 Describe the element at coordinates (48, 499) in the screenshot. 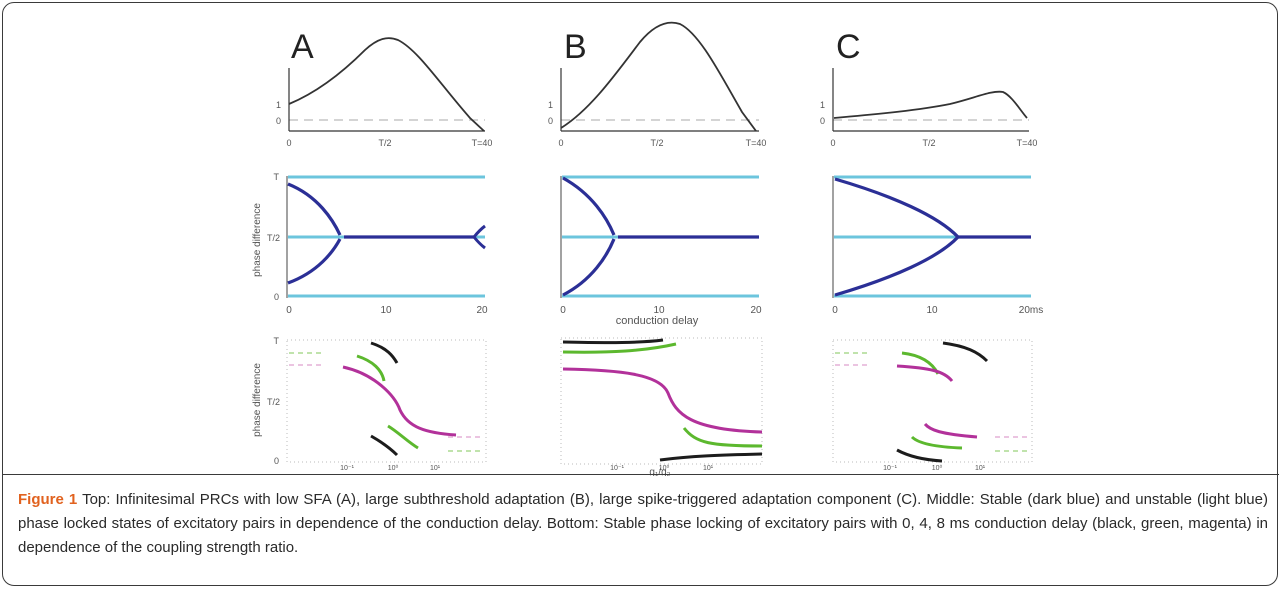

I see `figure-label: Figure 1` at that location.